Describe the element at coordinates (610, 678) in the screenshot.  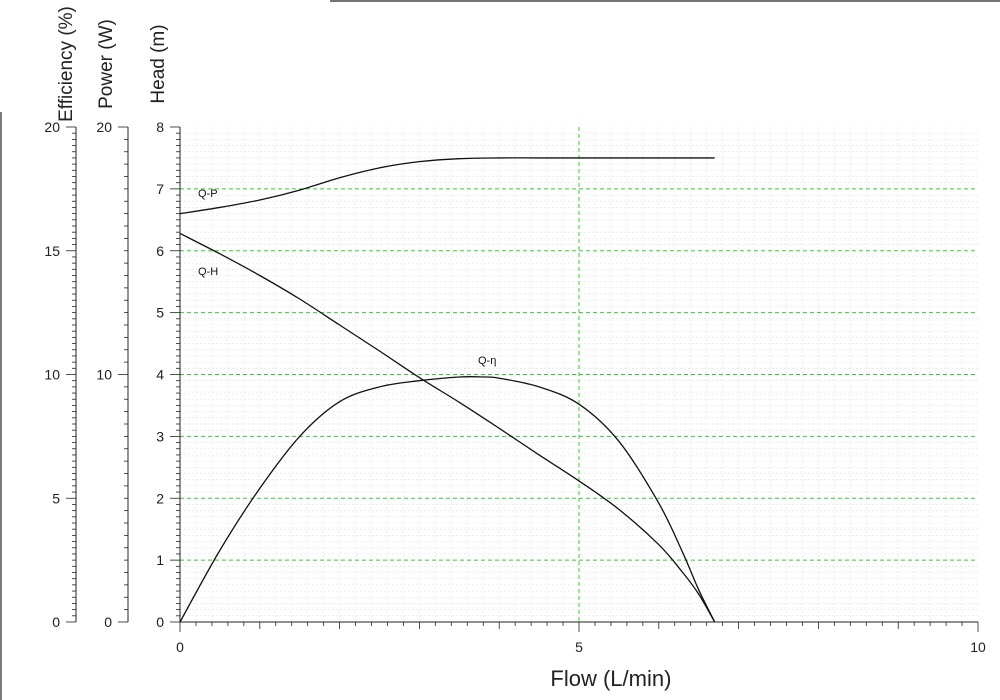
I see `x-axis-title: Flow (L/min)` at that location.